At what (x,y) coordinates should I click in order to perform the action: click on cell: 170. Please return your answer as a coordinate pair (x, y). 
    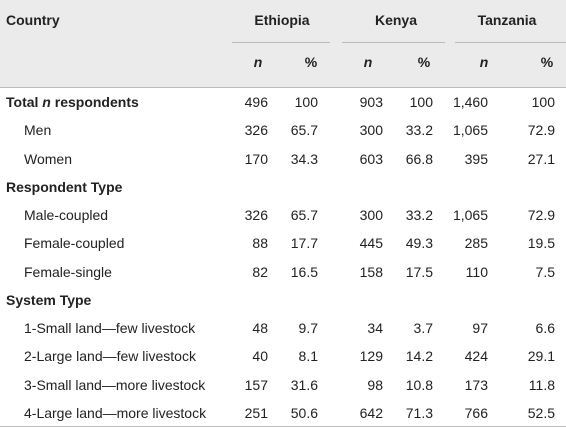
    Looking at the image, I should click on (256, 158).